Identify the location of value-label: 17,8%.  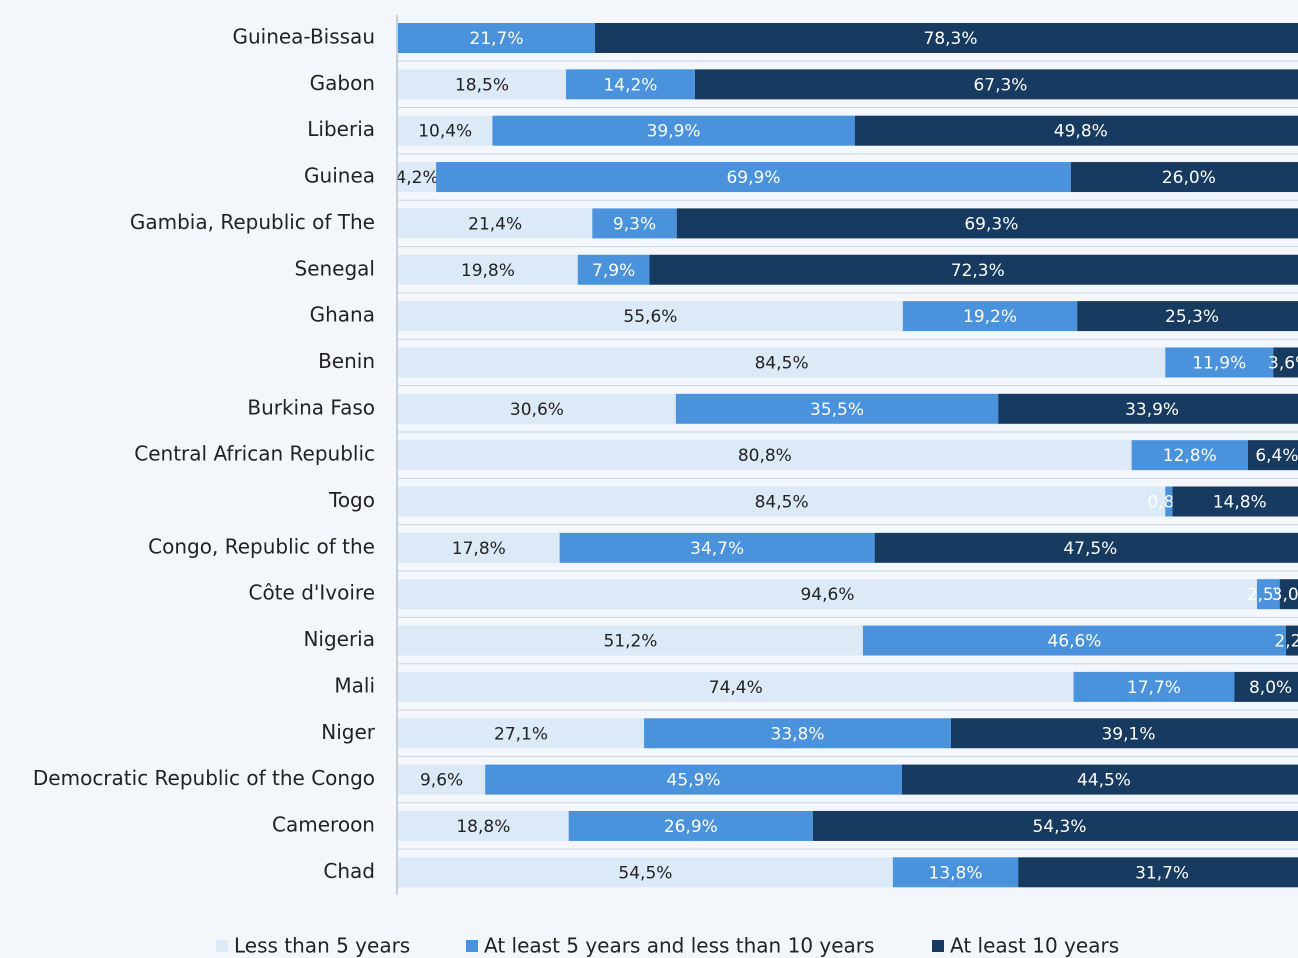
(479, 549).